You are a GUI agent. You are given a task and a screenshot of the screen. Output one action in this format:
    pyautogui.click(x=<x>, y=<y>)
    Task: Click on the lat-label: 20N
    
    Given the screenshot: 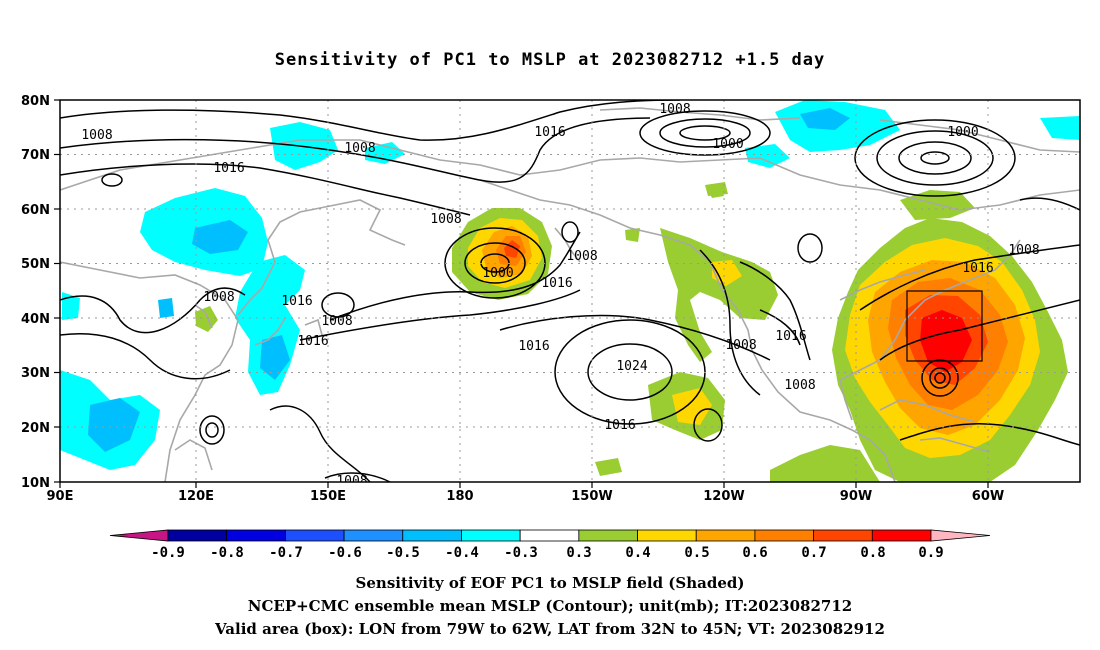 What is the action you would take?
    pyautogui.click(x=35, y=428)
    